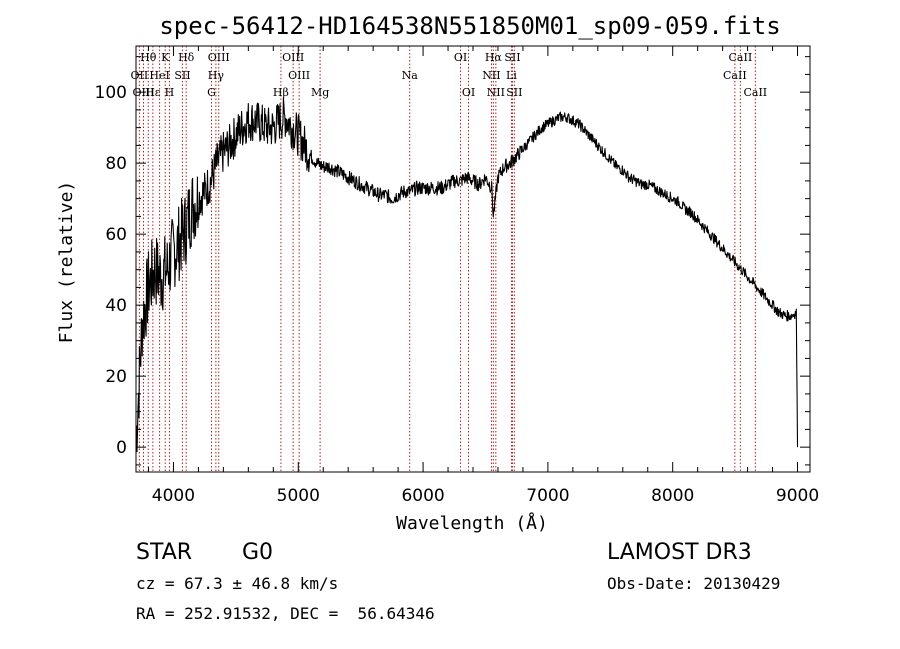  What do you see at coordinates (165, 57) in the screenshot?
I see `marker-label: K` at bounding box center [165, 57].